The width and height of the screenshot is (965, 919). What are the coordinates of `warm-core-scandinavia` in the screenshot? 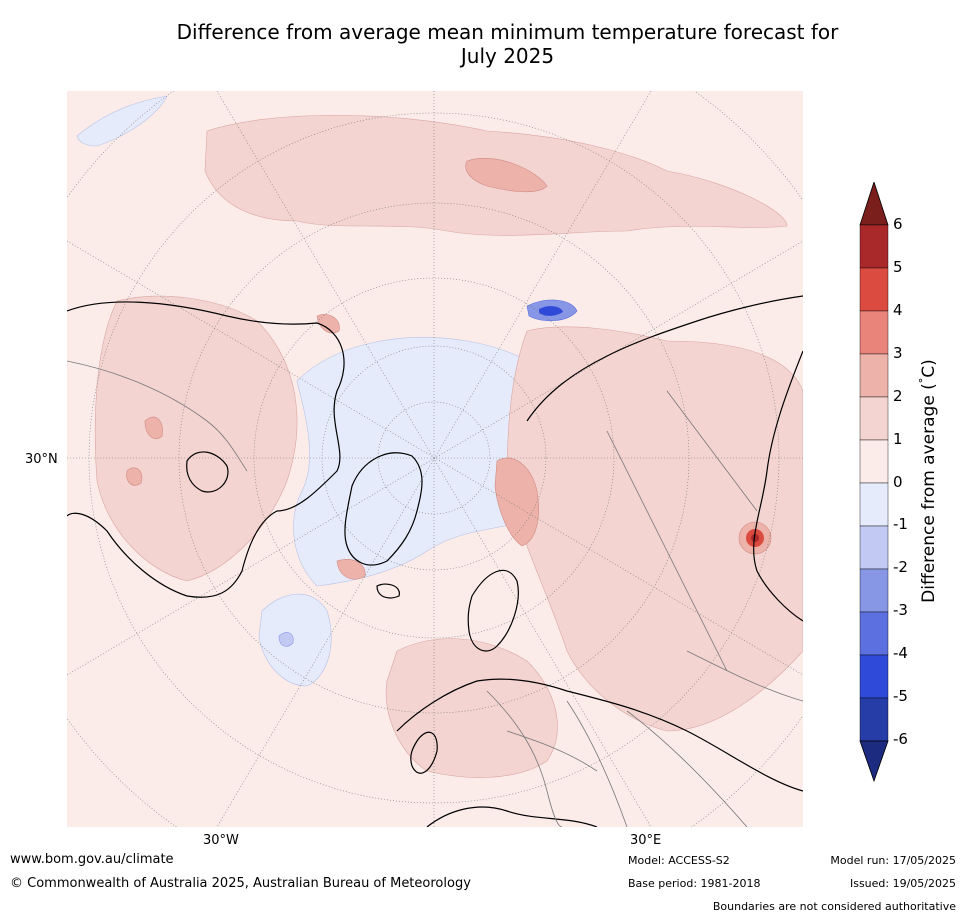 It's located at (516, 502).